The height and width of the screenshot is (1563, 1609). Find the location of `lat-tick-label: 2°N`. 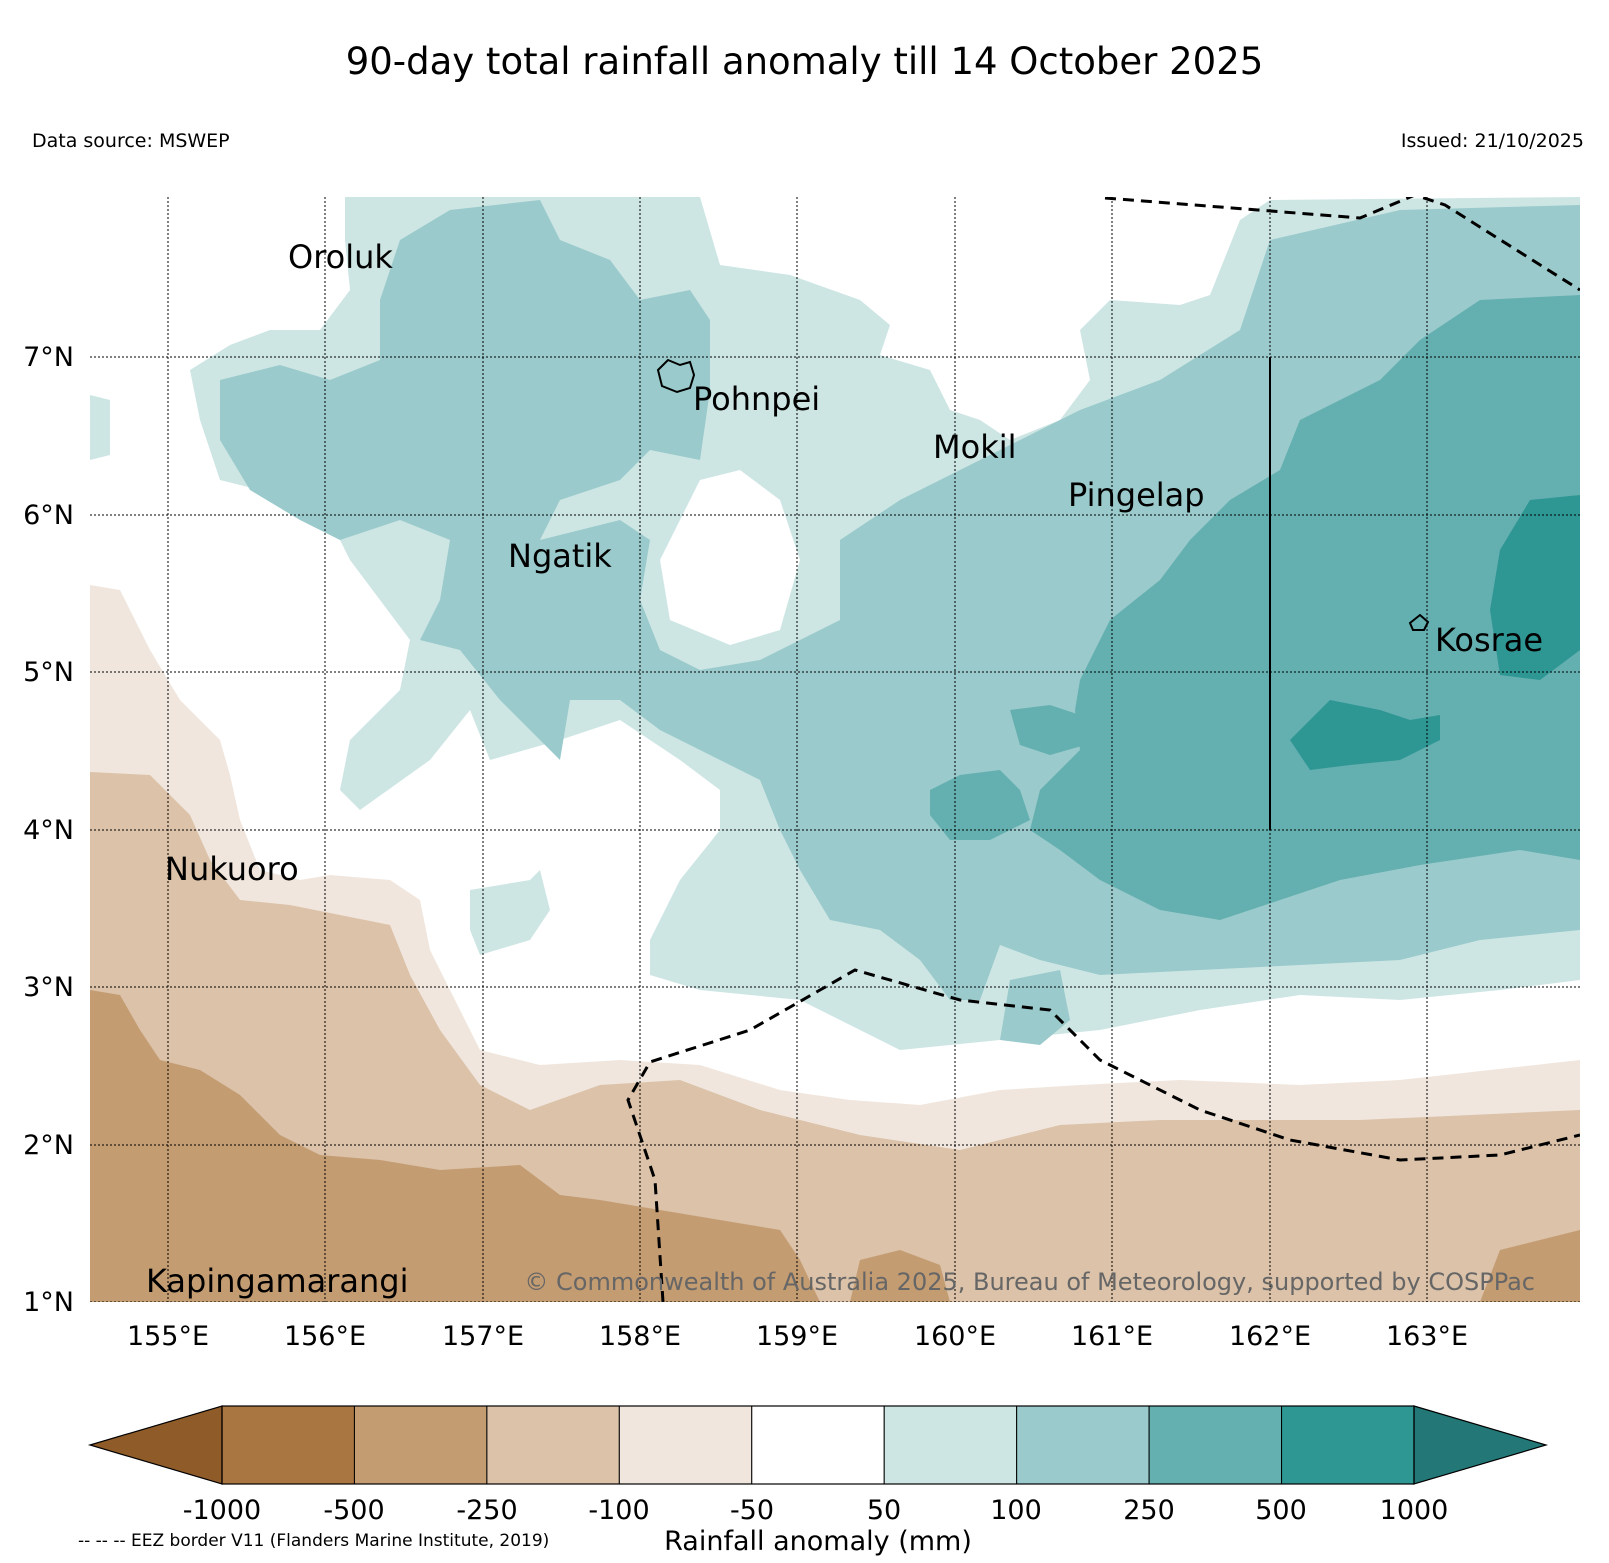

lat-tick-label: 2°N is located at coordinates (48, 1145).